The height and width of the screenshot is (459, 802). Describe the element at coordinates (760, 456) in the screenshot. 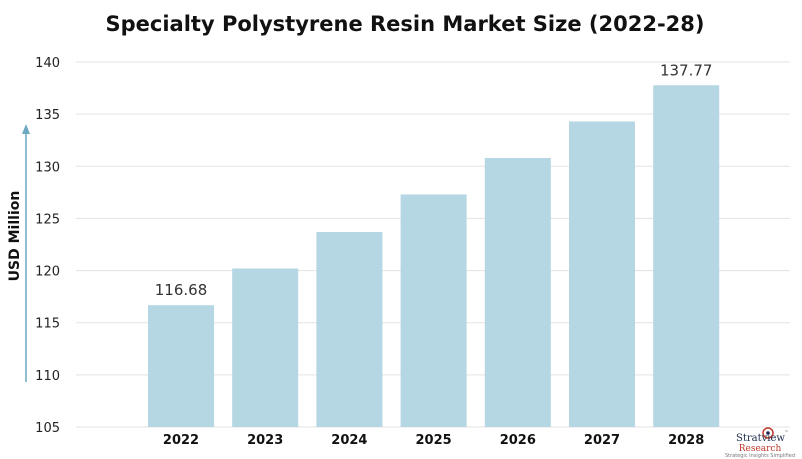

I see `logo-tagline: Strategic Insights Simplified` at that location.